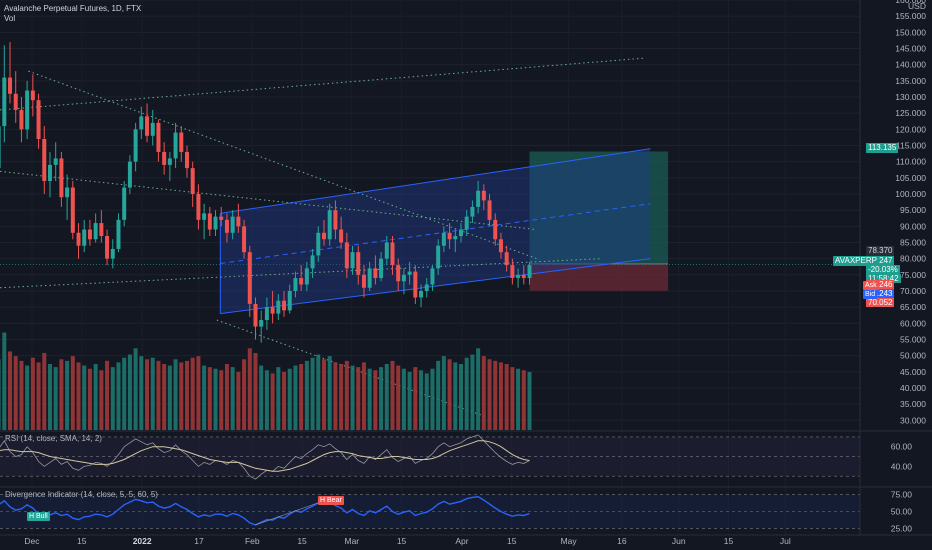 The image size is (932, 550). I want to click on x-tick-5: 15, so click(302, 541).